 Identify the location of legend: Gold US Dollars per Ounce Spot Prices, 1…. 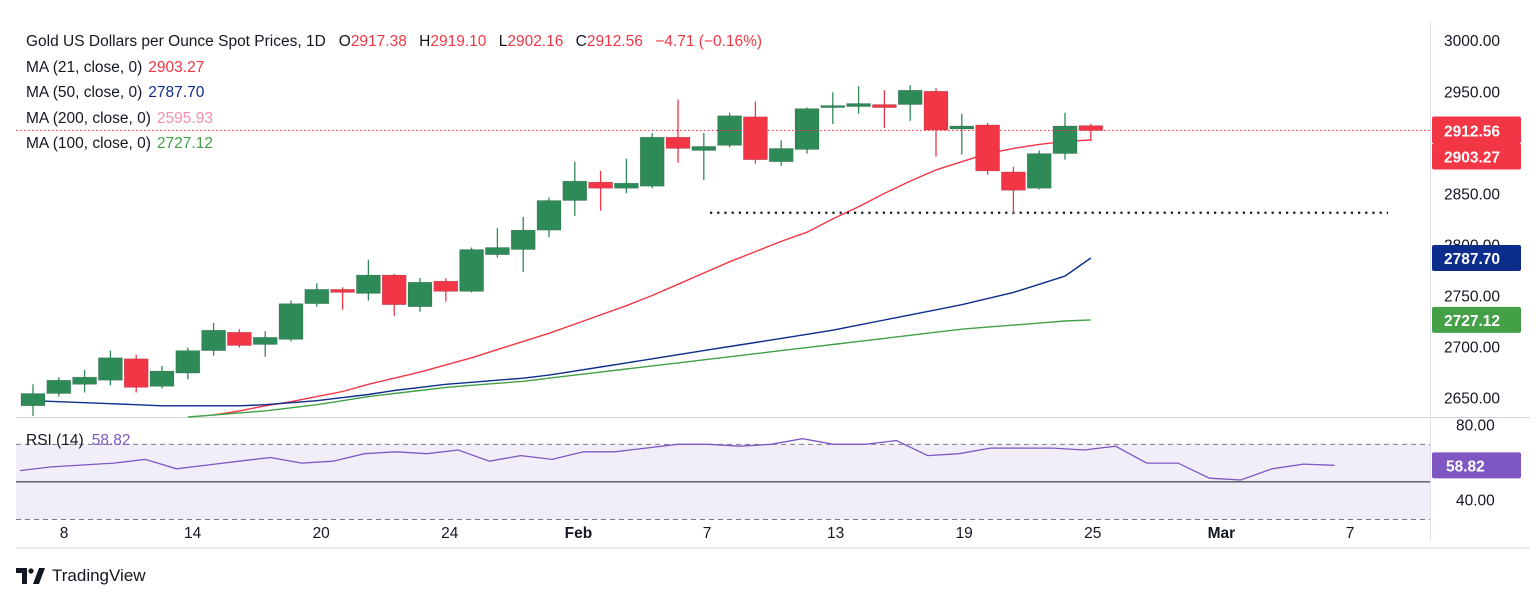
(396, 93).